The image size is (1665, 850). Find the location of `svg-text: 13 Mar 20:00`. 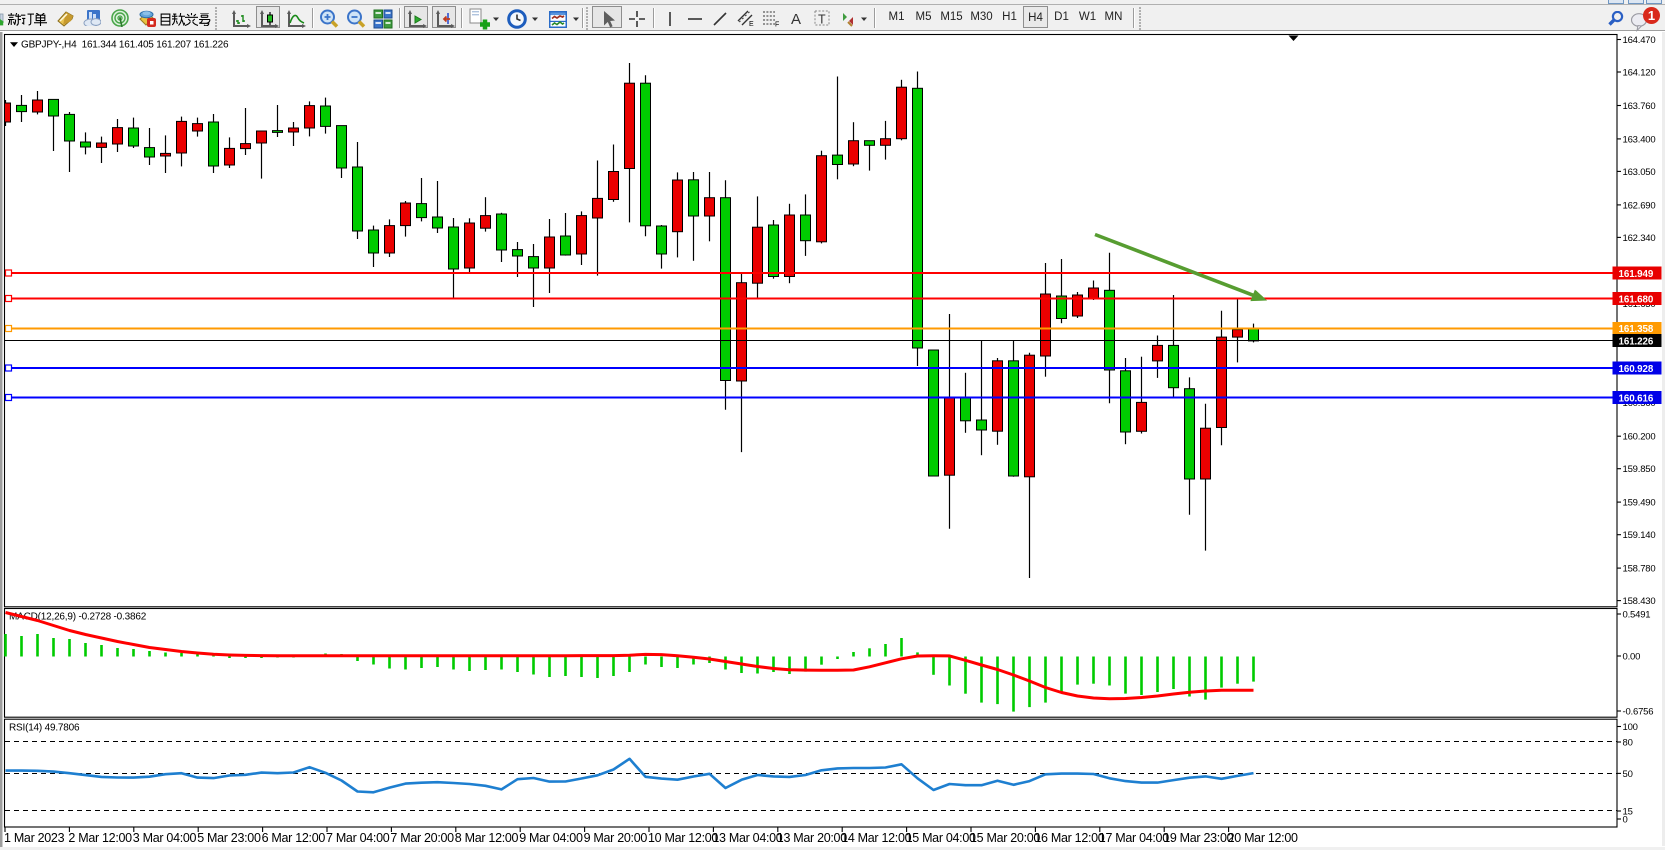

svg-text: 13 Mar 20:00 is located at coordinates (812, 838).